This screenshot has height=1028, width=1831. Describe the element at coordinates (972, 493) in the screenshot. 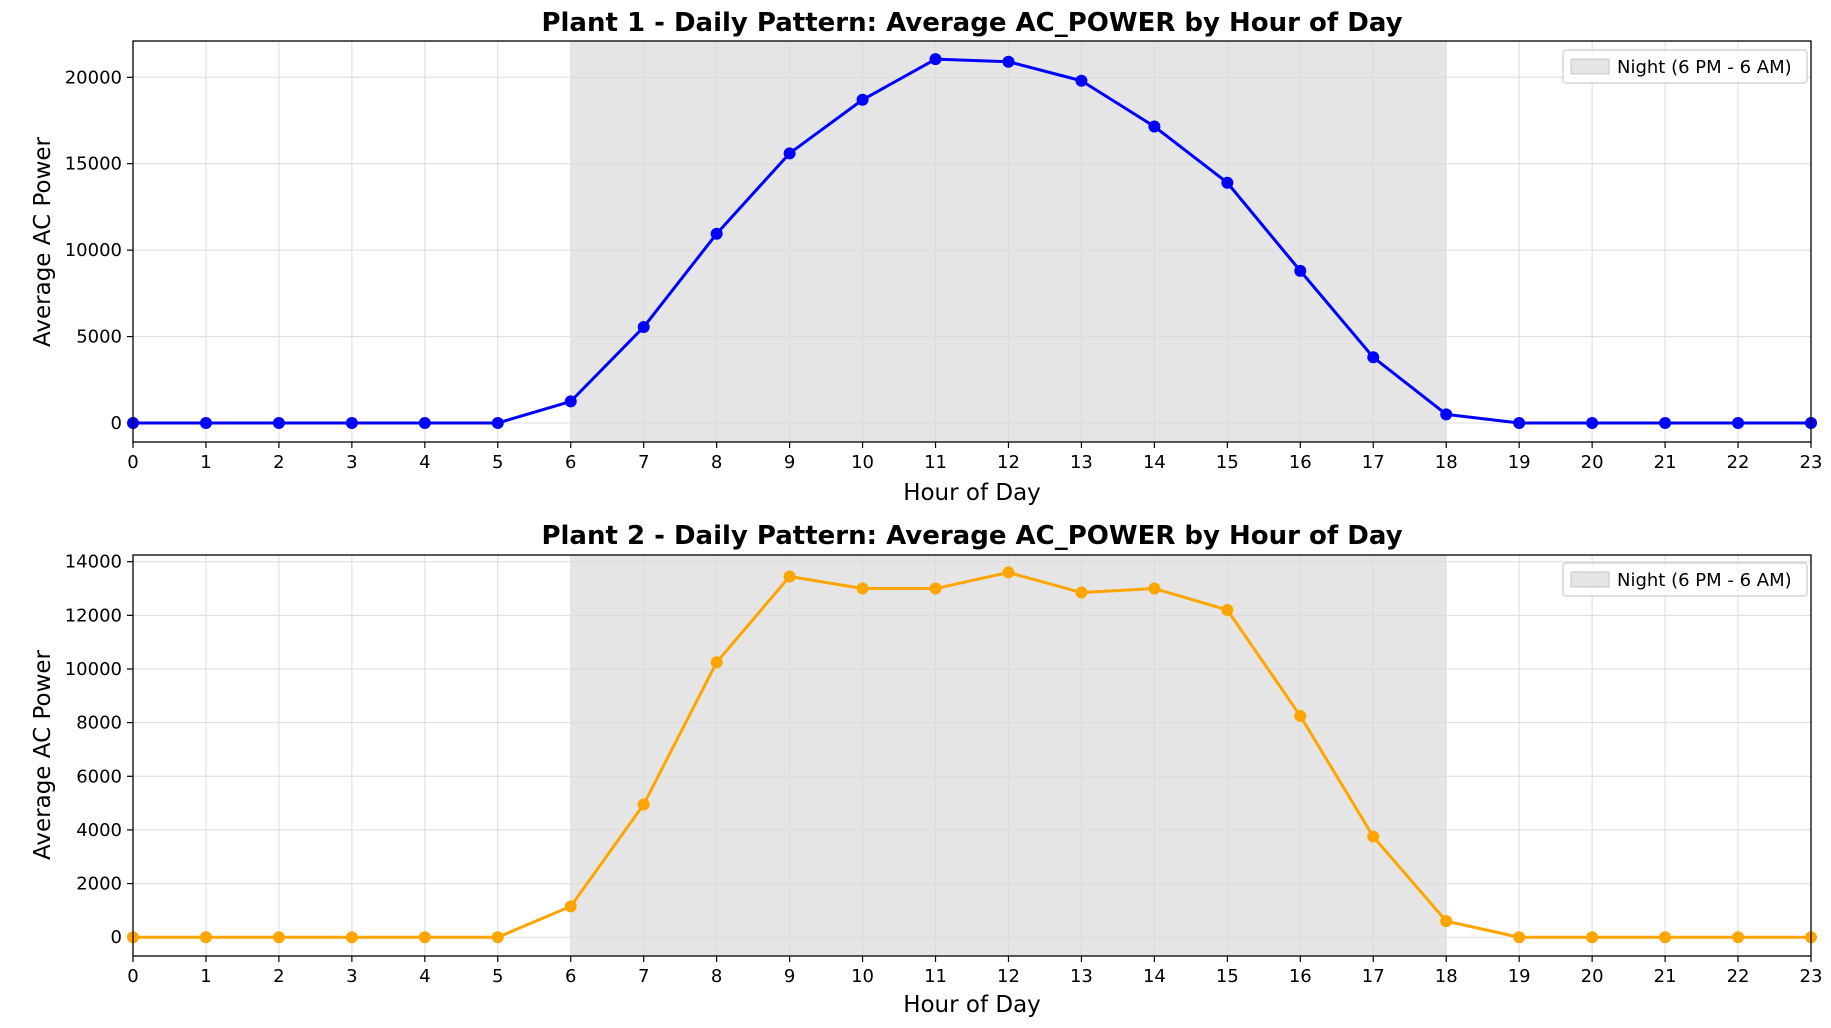

I see `x-axis-label: Hour of Day` at that location.